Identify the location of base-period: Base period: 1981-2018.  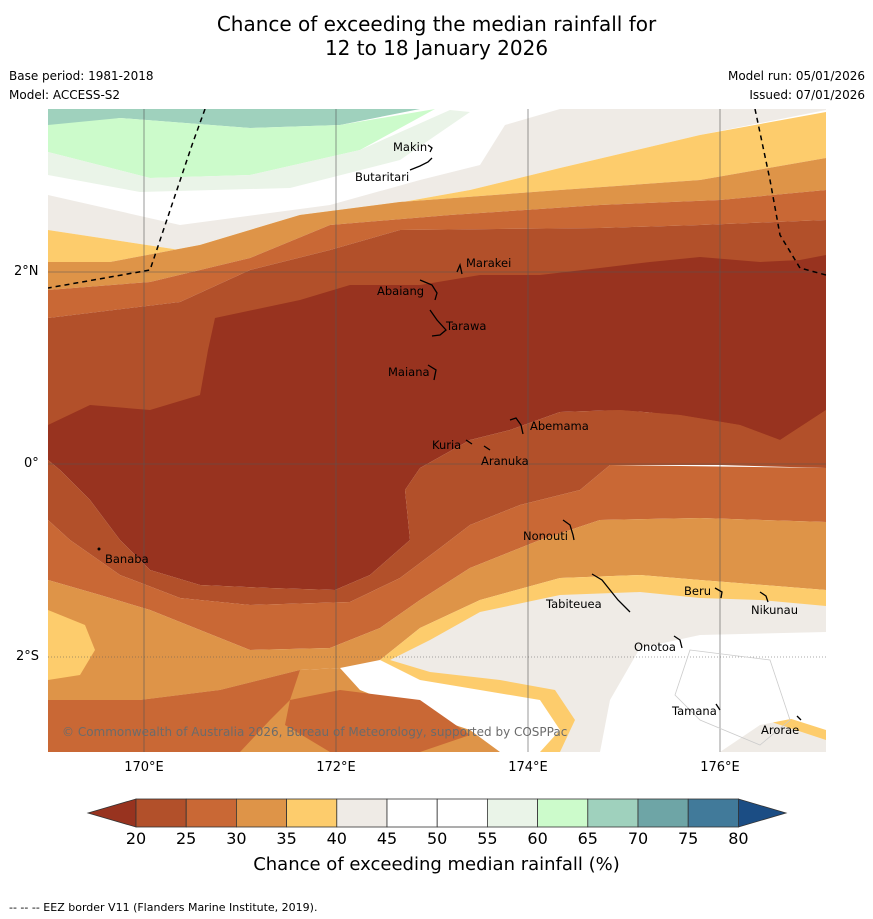
(81, 76).